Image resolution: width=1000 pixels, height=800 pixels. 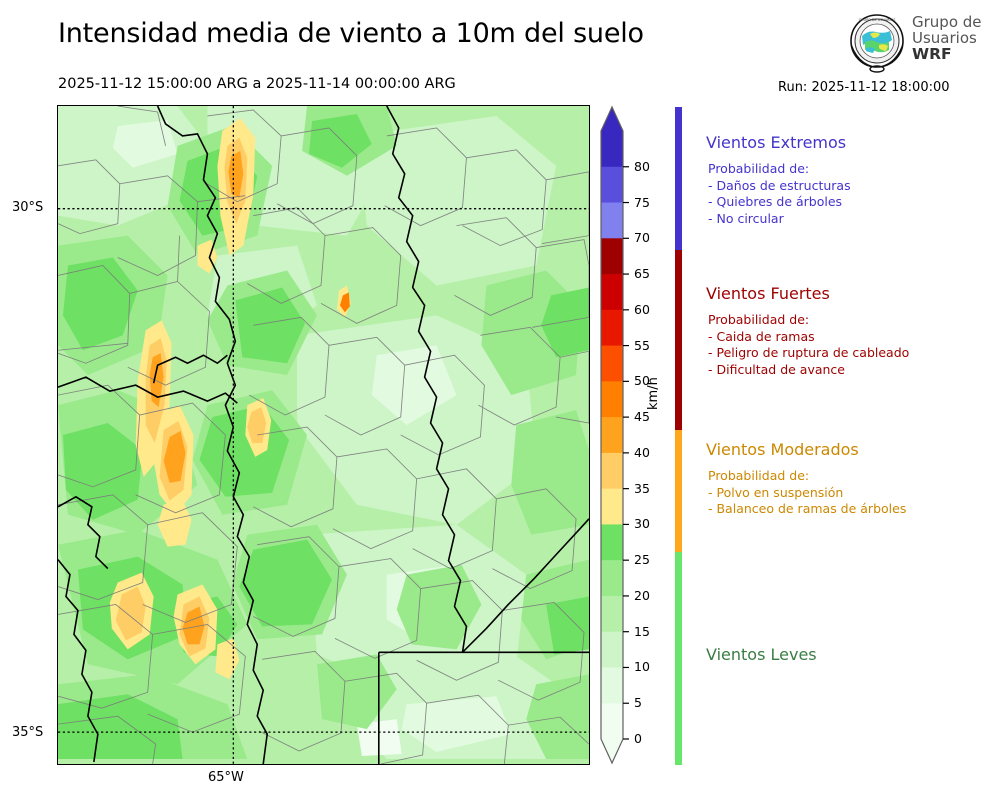 I want to click on colorbar-tick-60: 60, so click(x=642, y=309).